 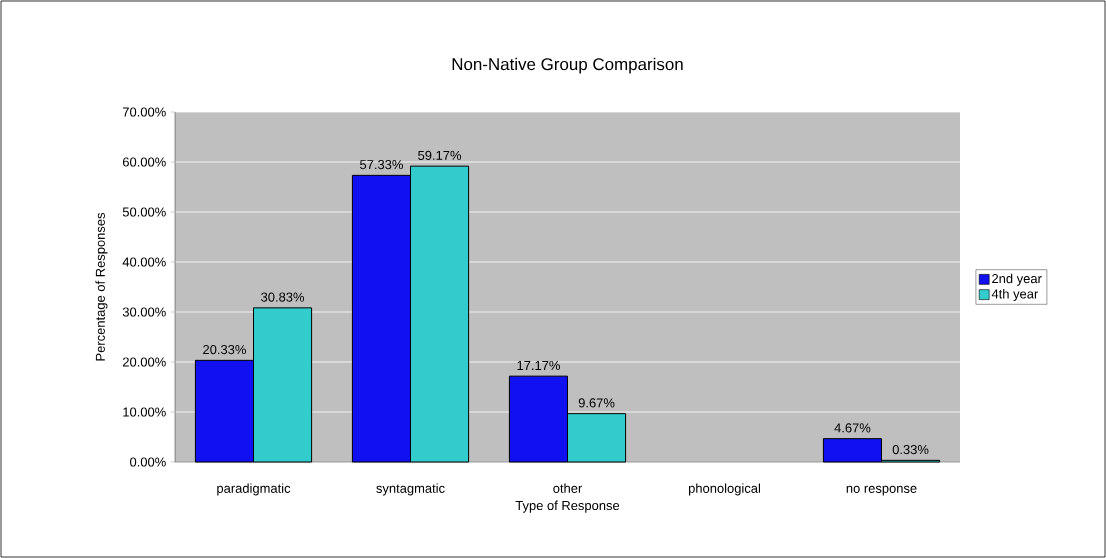 I want to click on x-tick-label: no response, so click(x=881, y=490).